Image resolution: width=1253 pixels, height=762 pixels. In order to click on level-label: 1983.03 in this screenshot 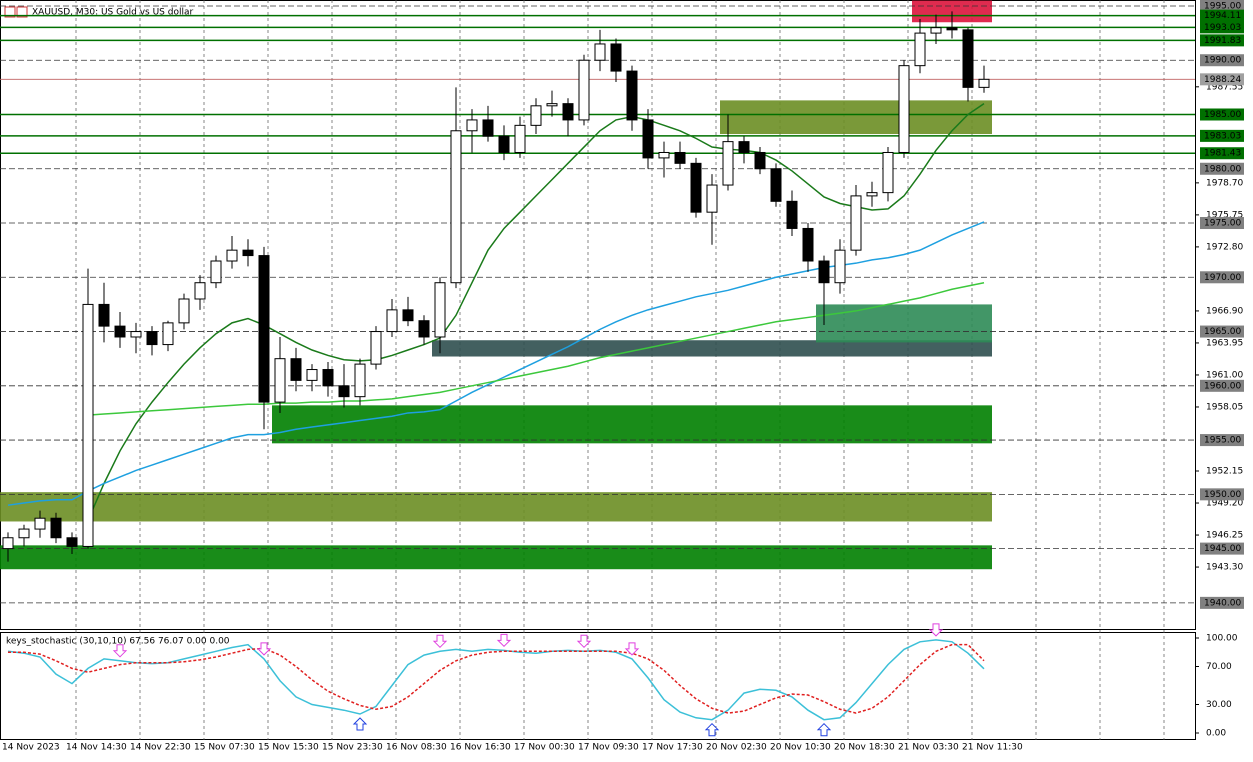, I will do `click(1222, 136)`.